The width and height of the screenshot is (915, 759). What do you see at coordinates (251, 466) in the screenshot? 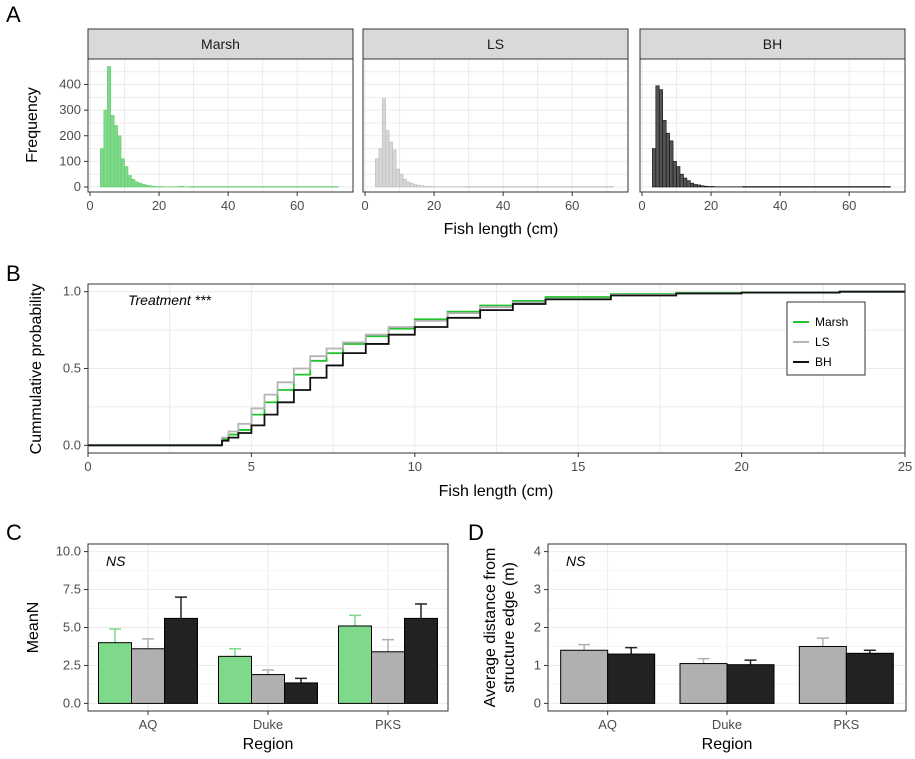
I see `x-tick-label: 5` at bounding box center [251, 466].